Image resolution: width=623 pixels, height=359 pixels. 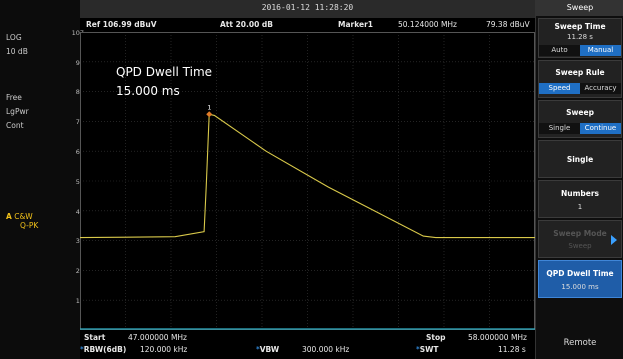 I want to click on sweep-continue: Continue, so click(x=600, y=128).